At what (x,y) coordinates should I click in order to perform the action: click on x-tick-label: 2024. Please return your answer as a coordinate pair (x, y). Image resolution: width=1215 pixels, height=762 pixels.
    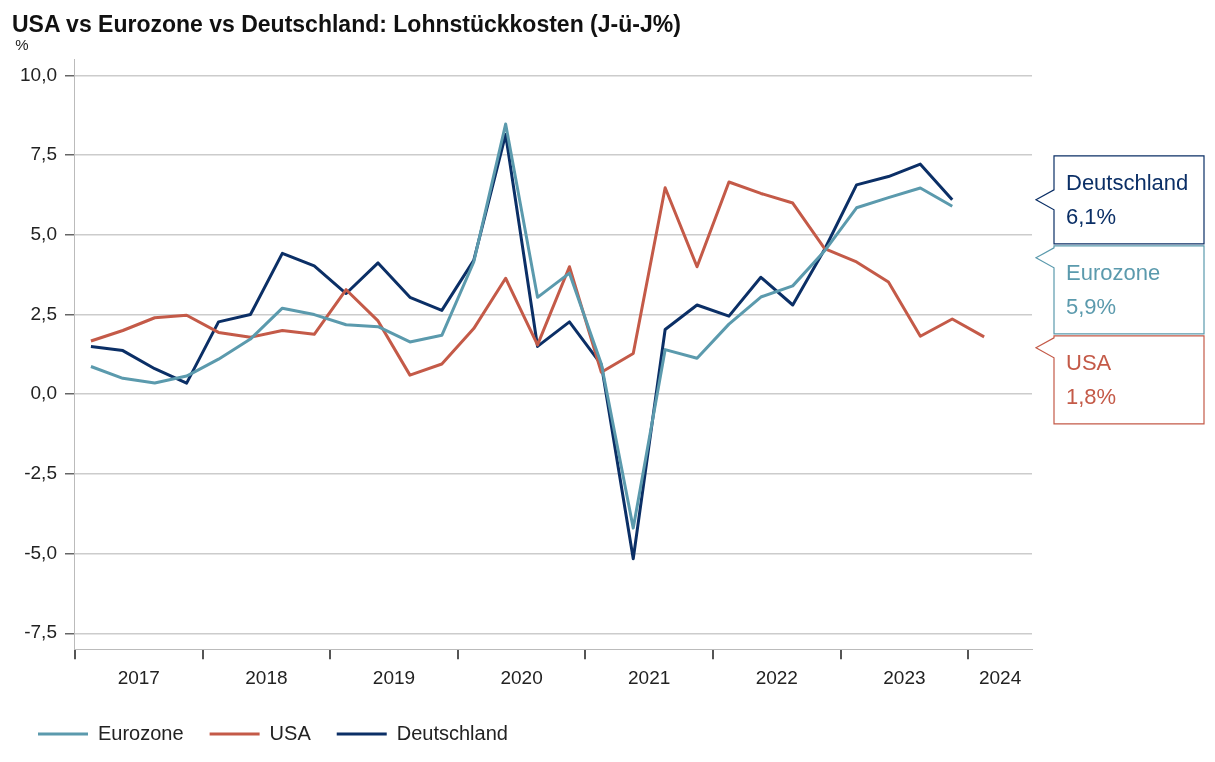
    Looking at the image, I should click on (1000, 677).